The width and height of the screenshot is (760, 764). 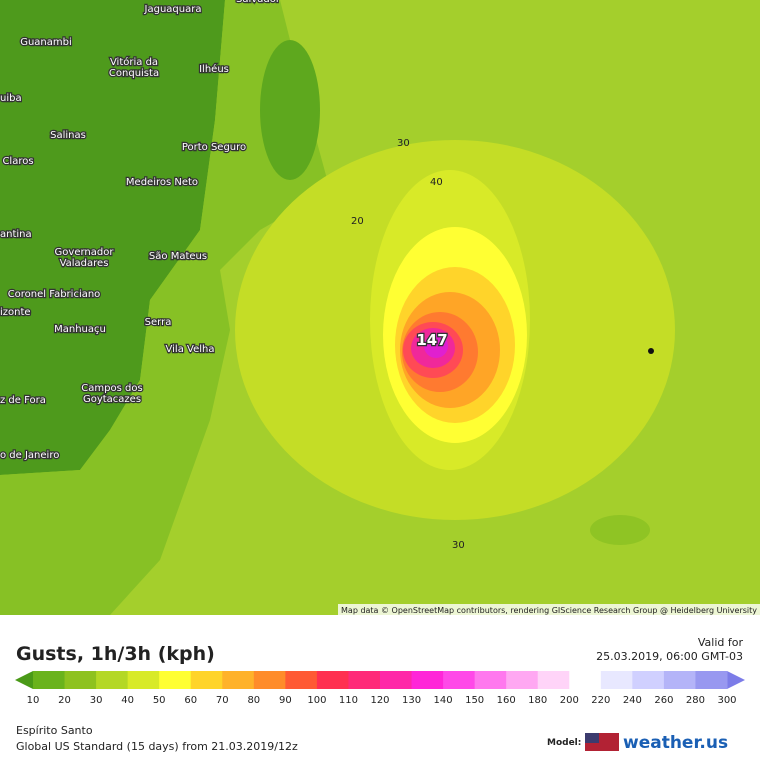 I want to click on scale-label: 150, so click(x=474, y=700).